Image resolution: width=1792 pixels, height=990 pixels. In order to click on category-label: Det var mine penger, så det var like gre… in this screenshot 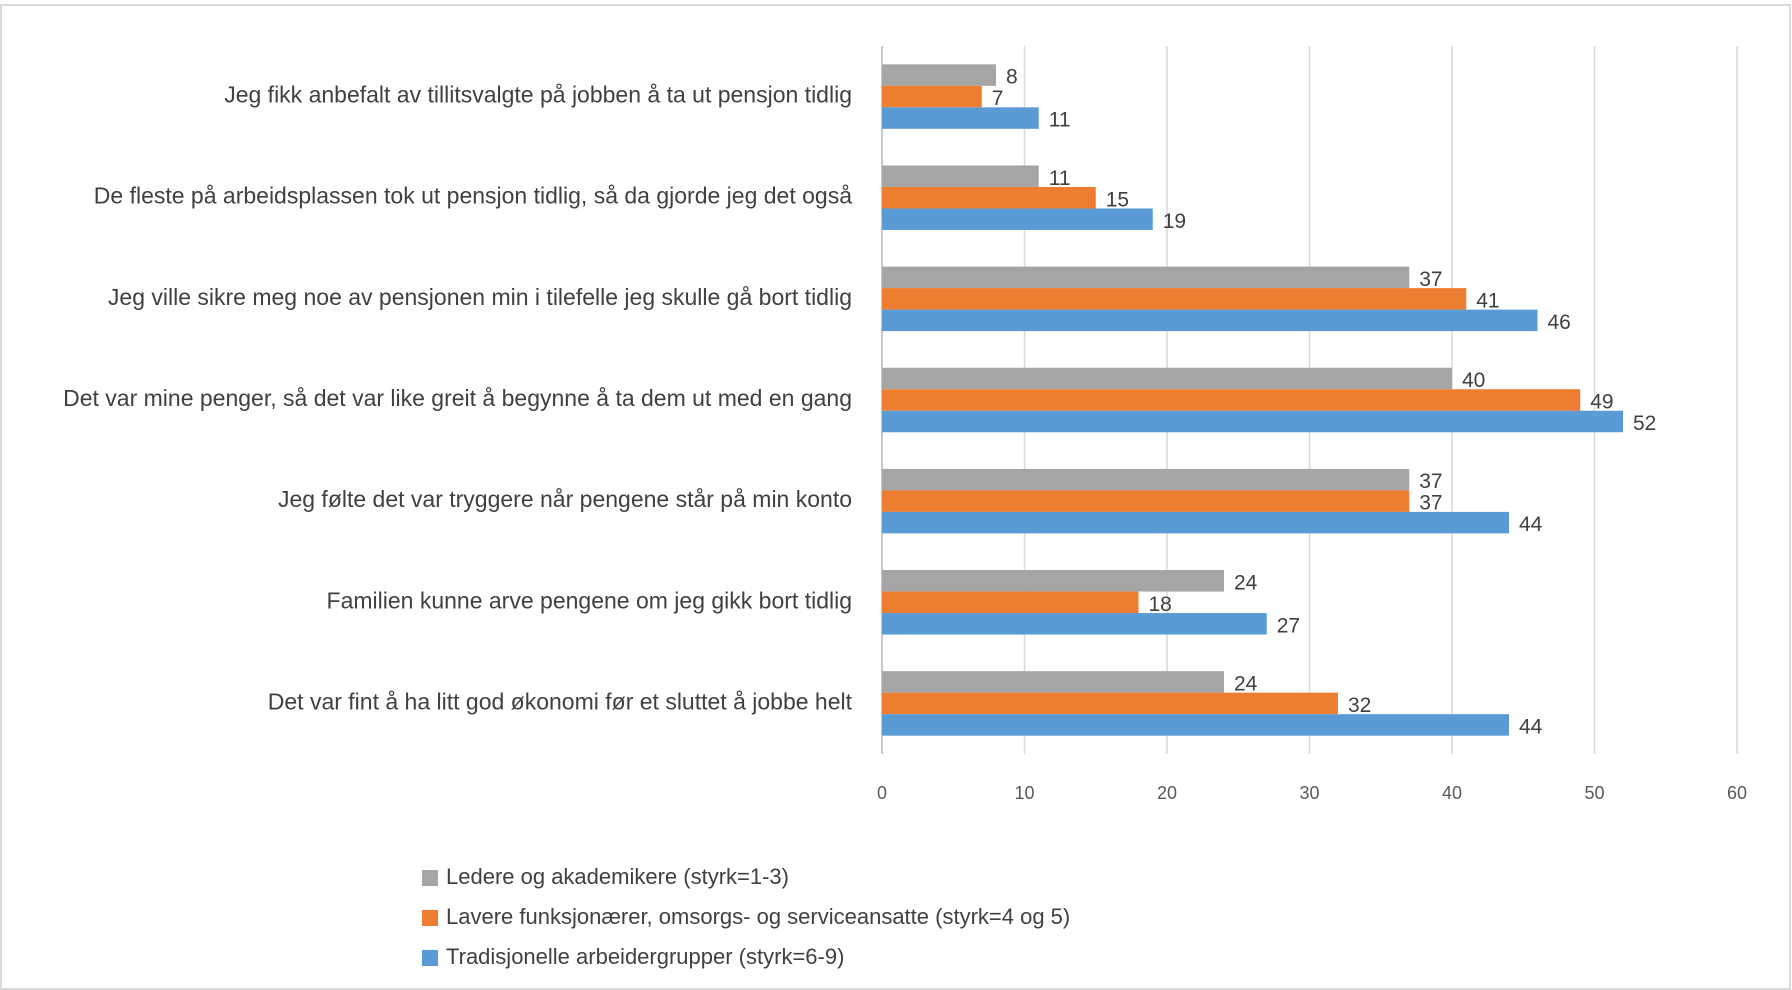, I will do `click(457, 398)`.